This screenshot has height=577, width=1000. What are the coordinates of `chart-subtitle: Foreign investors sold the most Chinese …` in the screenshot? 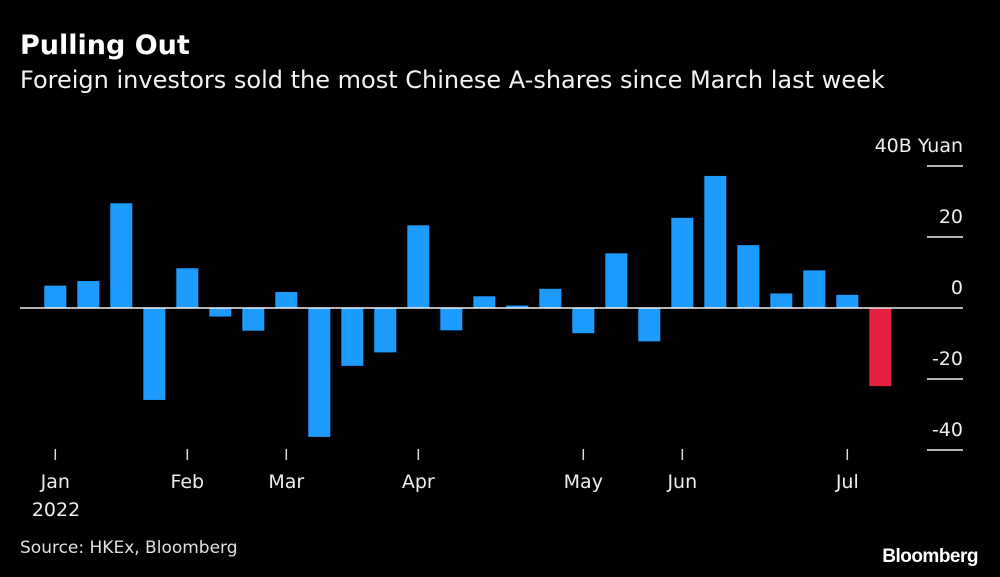 It's located at (452, 80).